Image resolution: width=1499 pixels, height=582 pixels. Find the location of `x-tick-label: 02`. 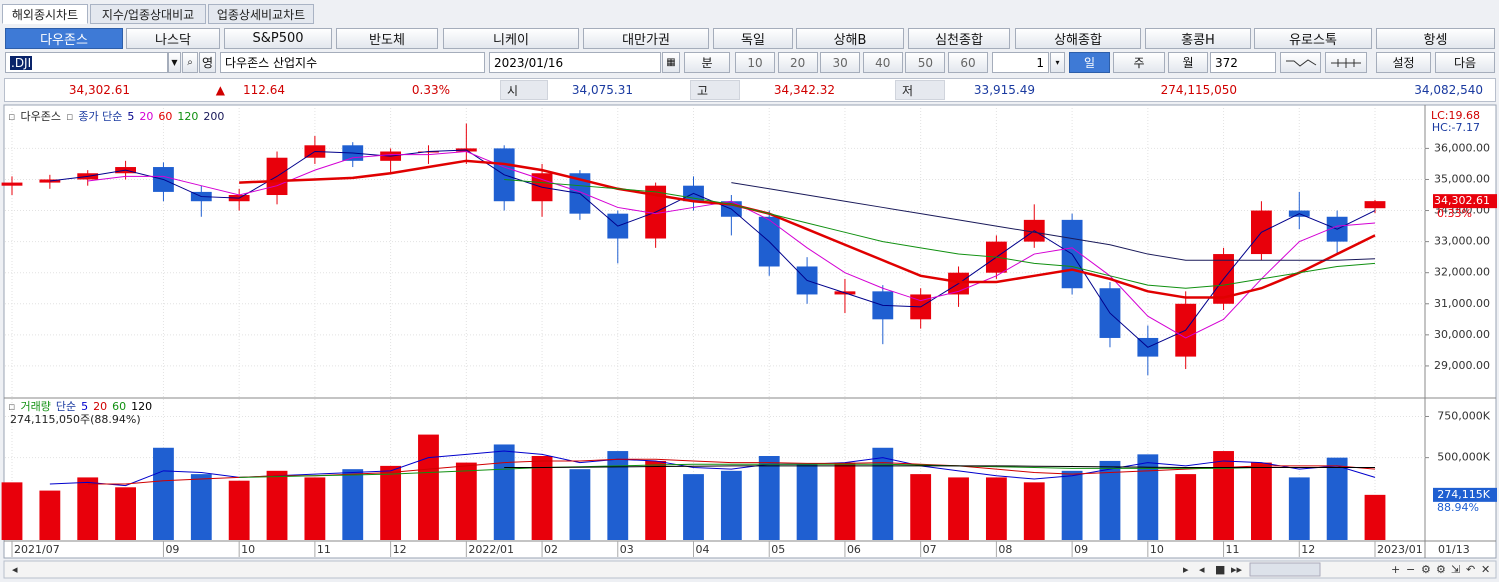

x-tick-label: 02 is located at coordinates (551, 549).